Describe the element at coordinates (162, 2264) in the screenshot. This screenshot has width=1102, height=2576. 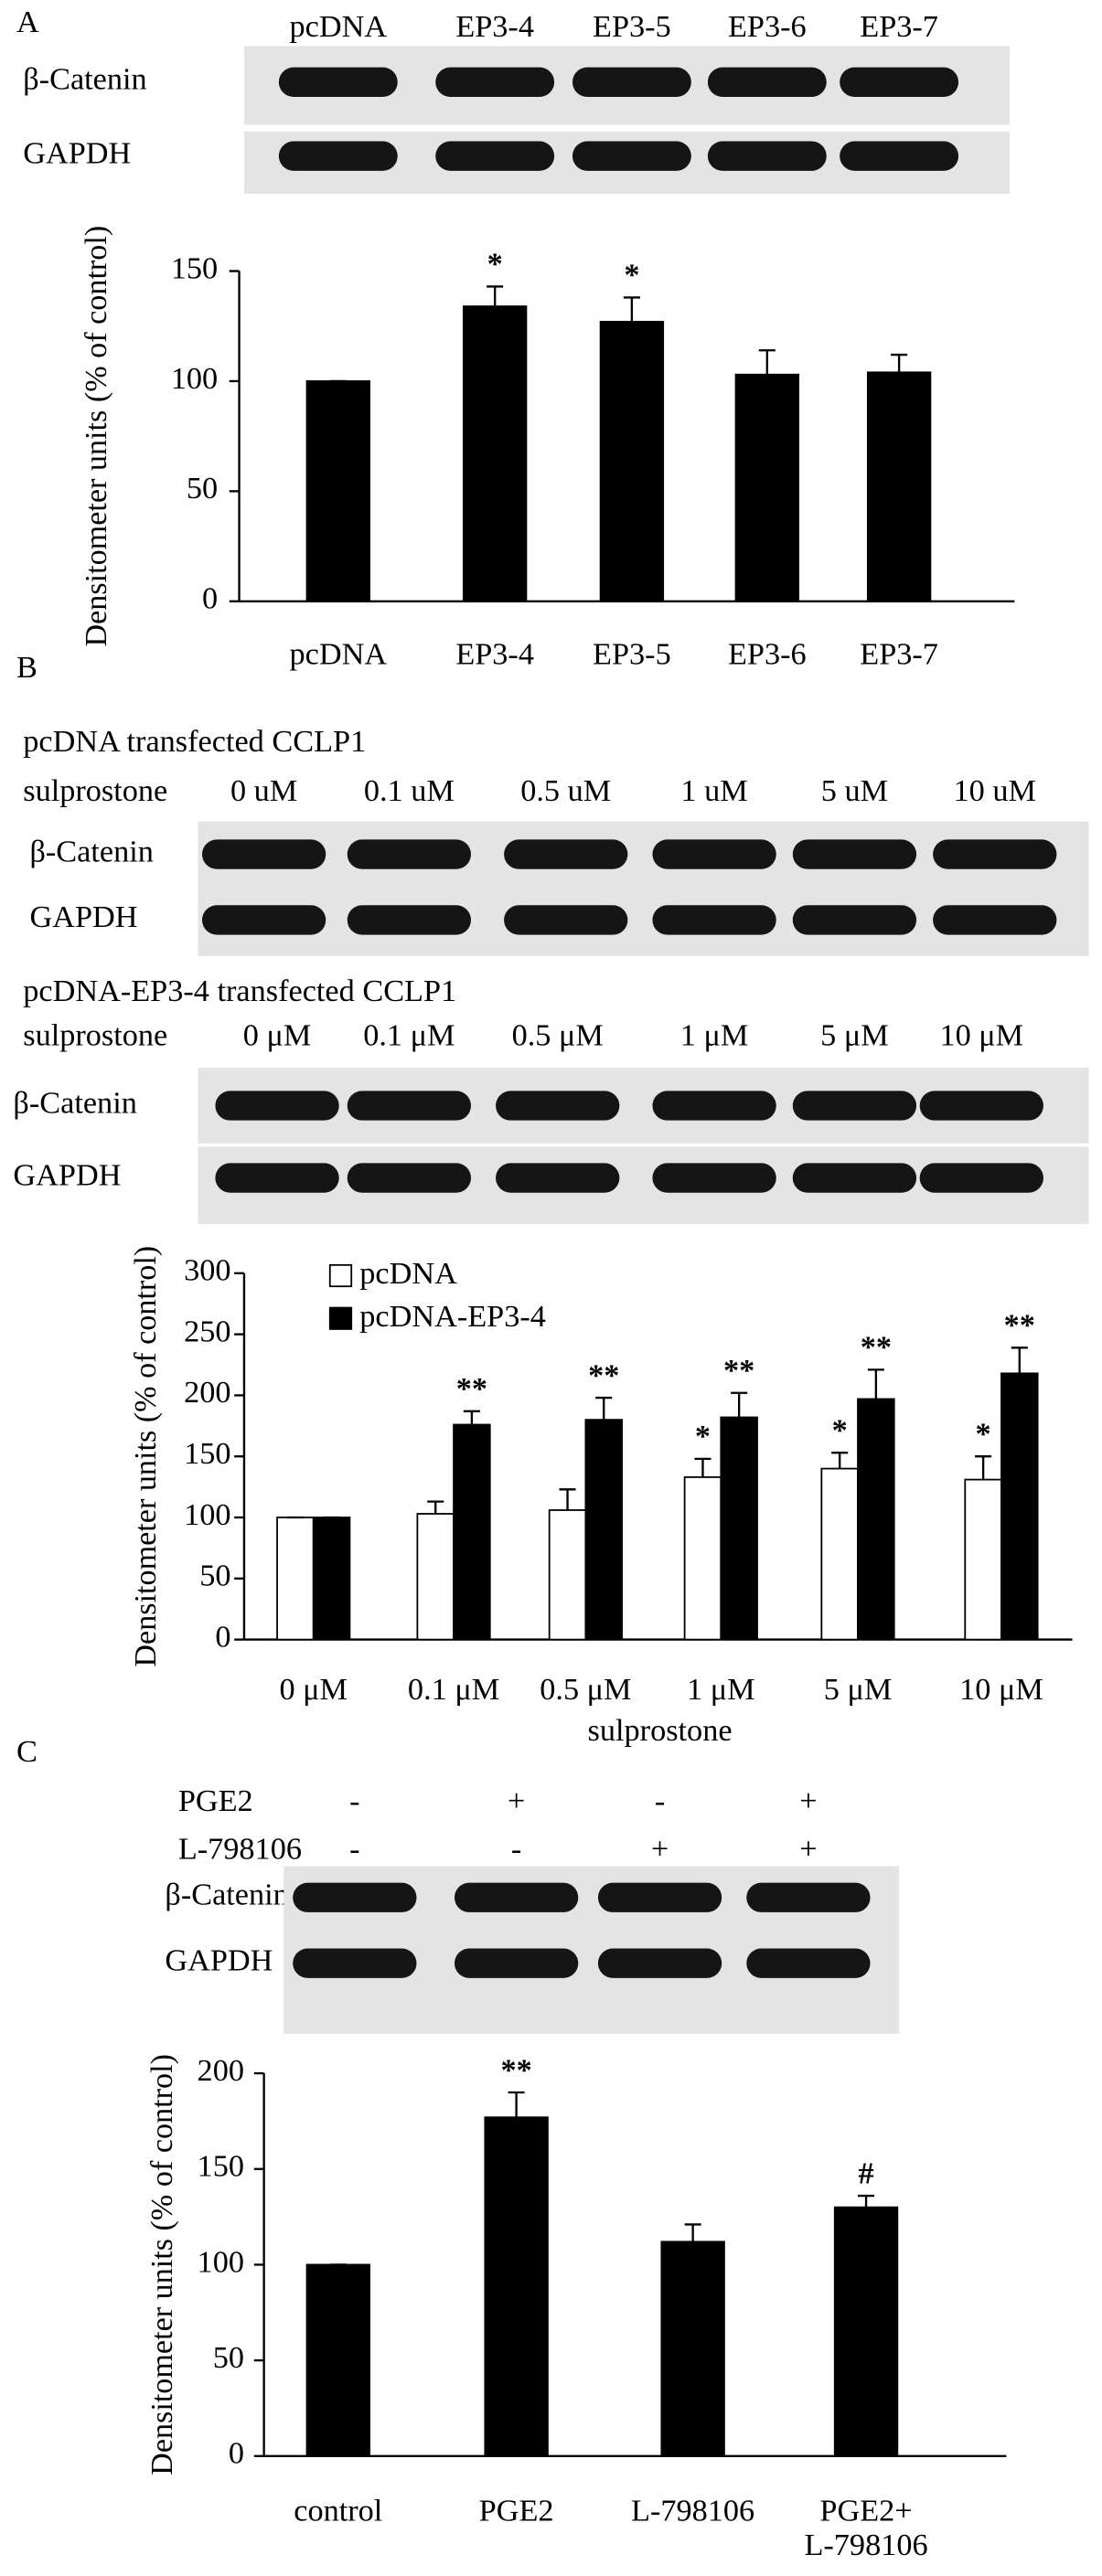
I see `y-axis-label: Densitometer units (% of control)` at that location.